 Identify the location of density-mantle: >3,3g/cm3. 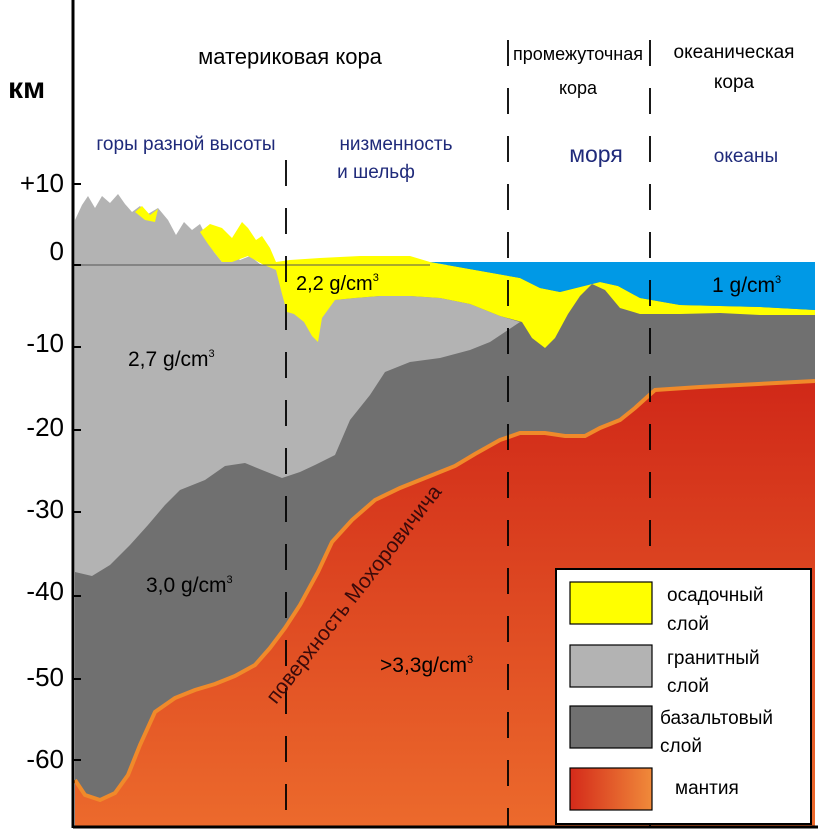
(426, 665).